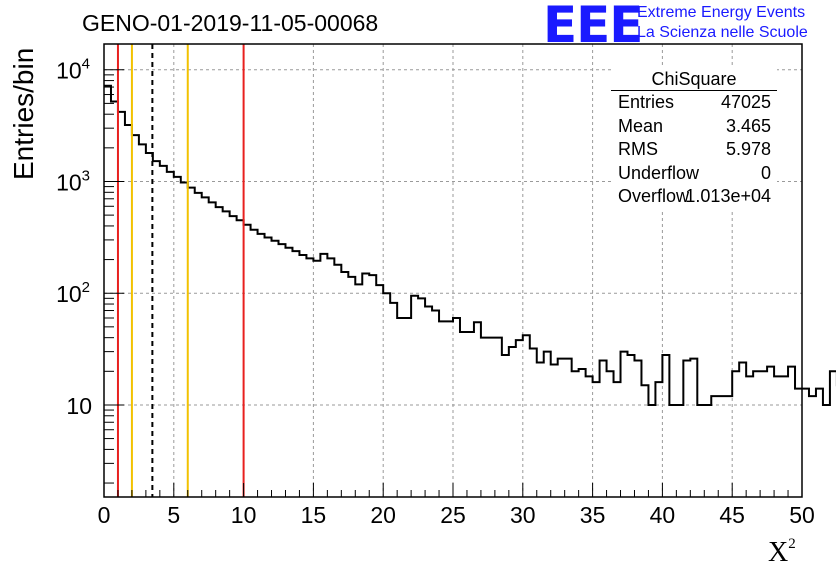  What do you see at coordinates (721, 12) in the screenshot?
I see `logo-line-1: Extreme Energy Events` at bounding box center [721, 12].